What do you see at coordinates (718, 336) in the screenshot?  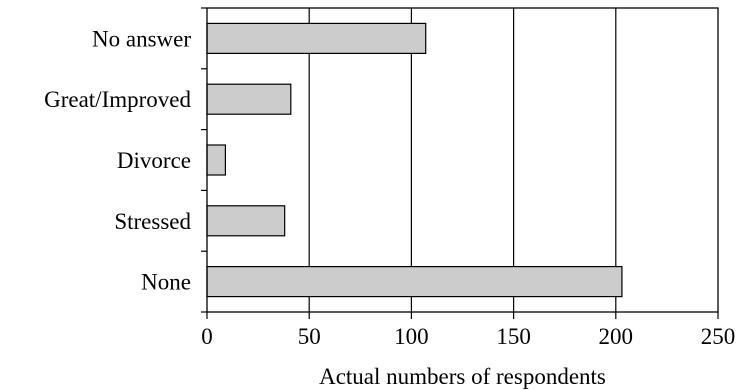 I see `x-tick-label-250: 250` at bounding box center [718, 336].